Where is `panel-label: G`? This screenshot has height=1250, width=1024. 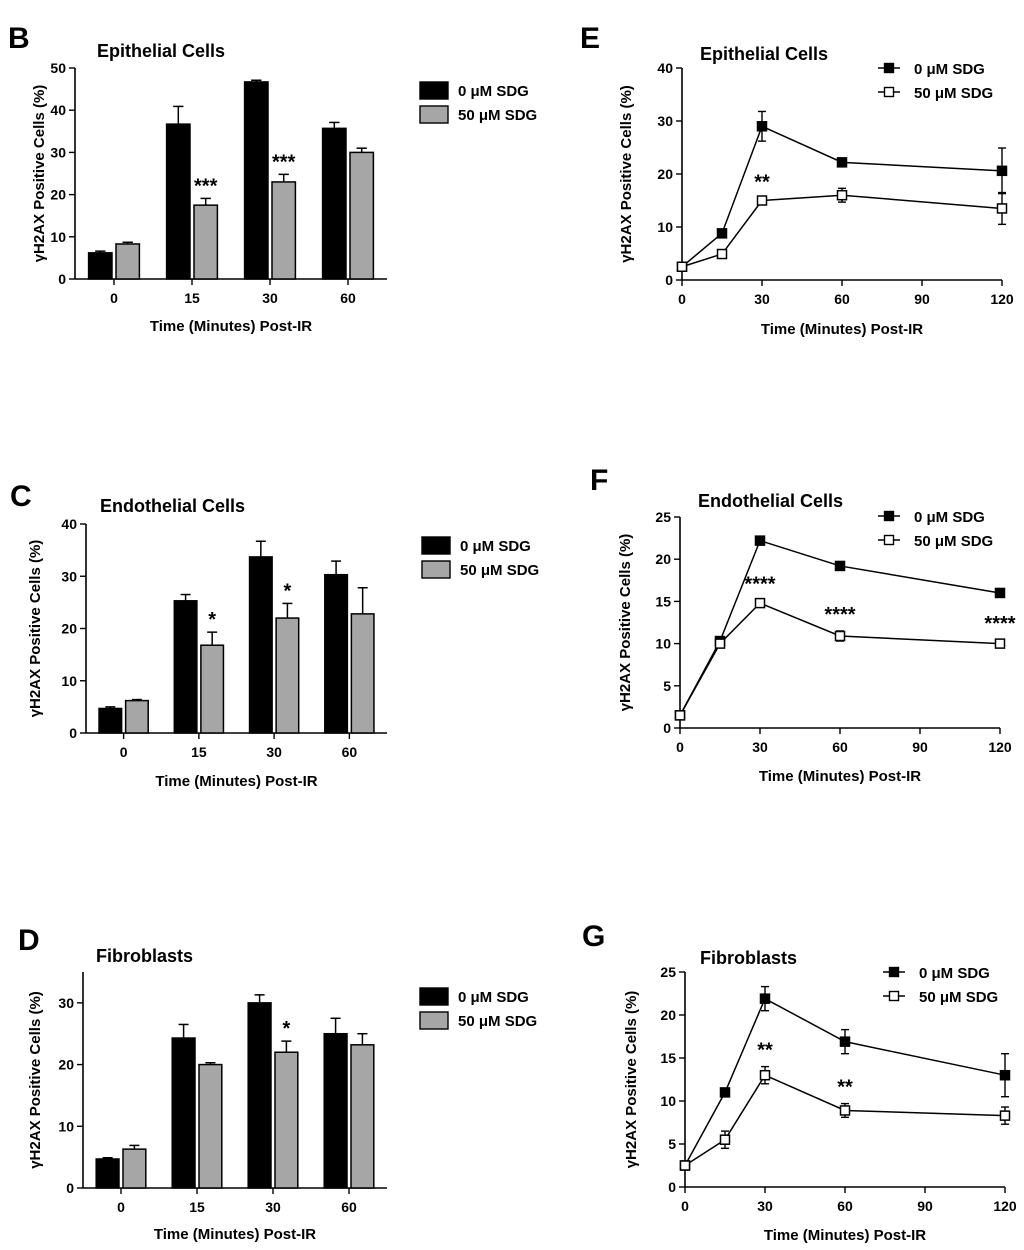 panel-label: G is located at coordinates (593, 936).